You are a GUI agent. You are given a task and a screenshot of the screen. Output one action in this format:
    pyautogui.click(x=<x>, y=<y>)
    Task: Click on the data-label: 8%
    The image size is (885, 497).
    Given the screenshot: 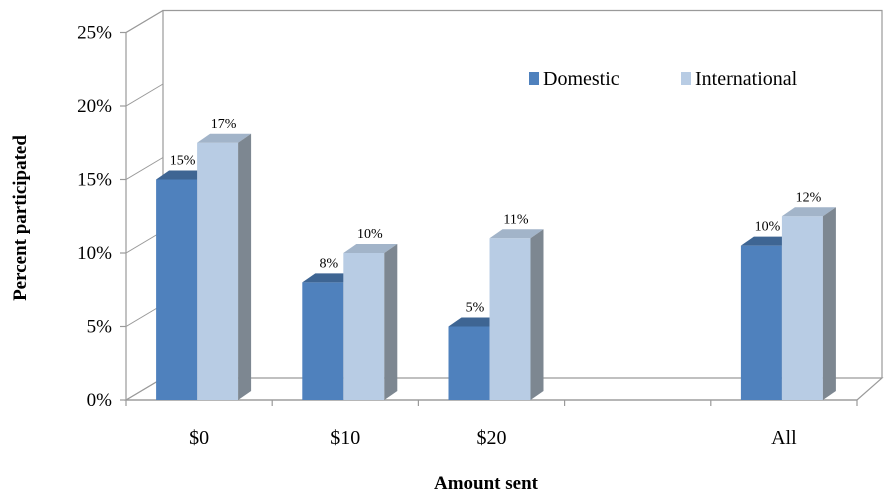 What is the action you would take?
    pyautogui.click(x=328, y=263)
    